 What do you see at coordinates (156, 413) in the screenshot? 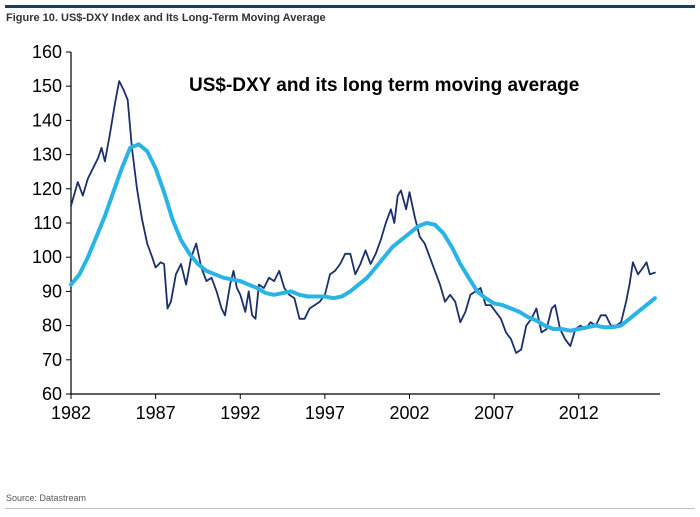
I see `x-tick-label: 1987` at bounding box center [156, 413].